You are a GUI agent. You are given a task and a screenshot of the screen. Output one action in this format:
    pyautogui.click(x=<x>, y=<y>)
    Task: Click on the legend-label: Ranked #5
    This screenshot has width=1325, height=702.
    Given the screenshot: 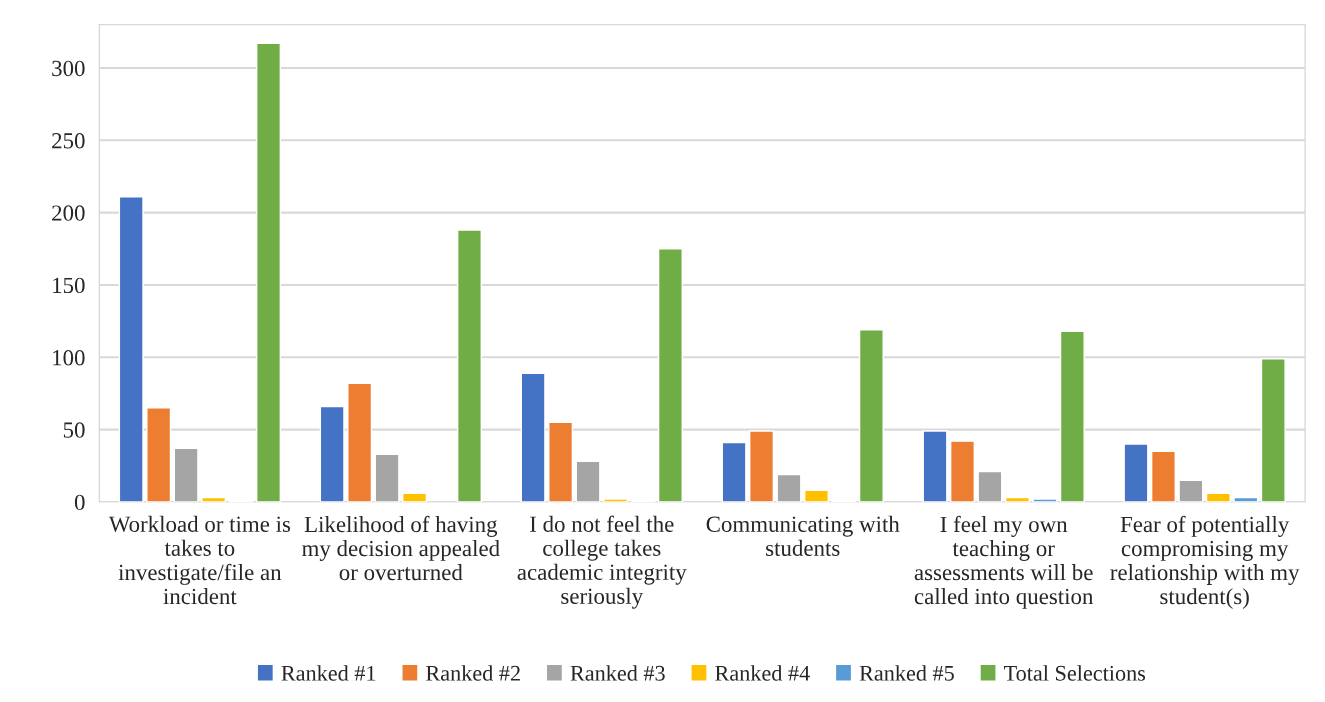 What is the action you would take?
    pyautogui.click(x=906, y=673)
    